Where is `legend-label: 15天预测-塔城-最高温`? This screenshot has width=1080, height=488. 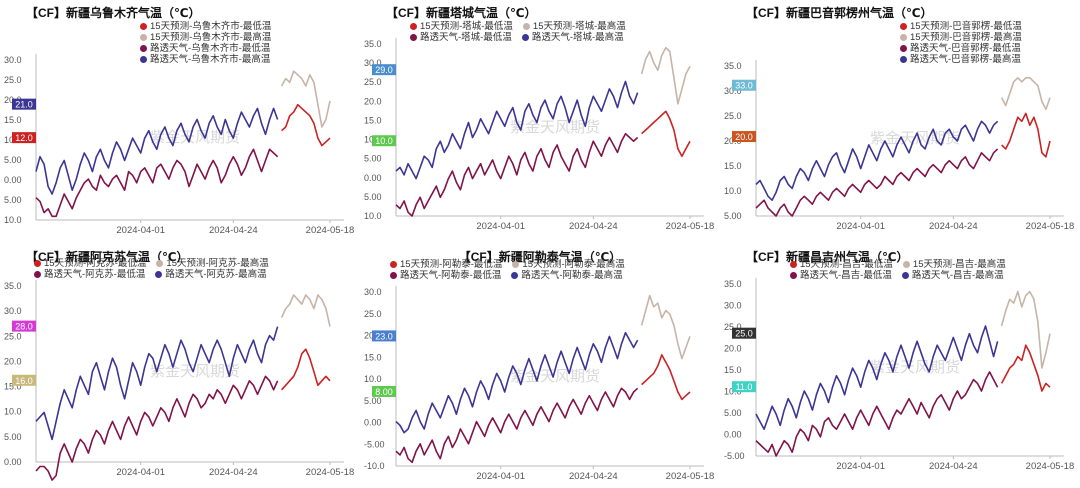
legend-label: 15天预测-塔城-最高温 is located at coordinates (579, 26).